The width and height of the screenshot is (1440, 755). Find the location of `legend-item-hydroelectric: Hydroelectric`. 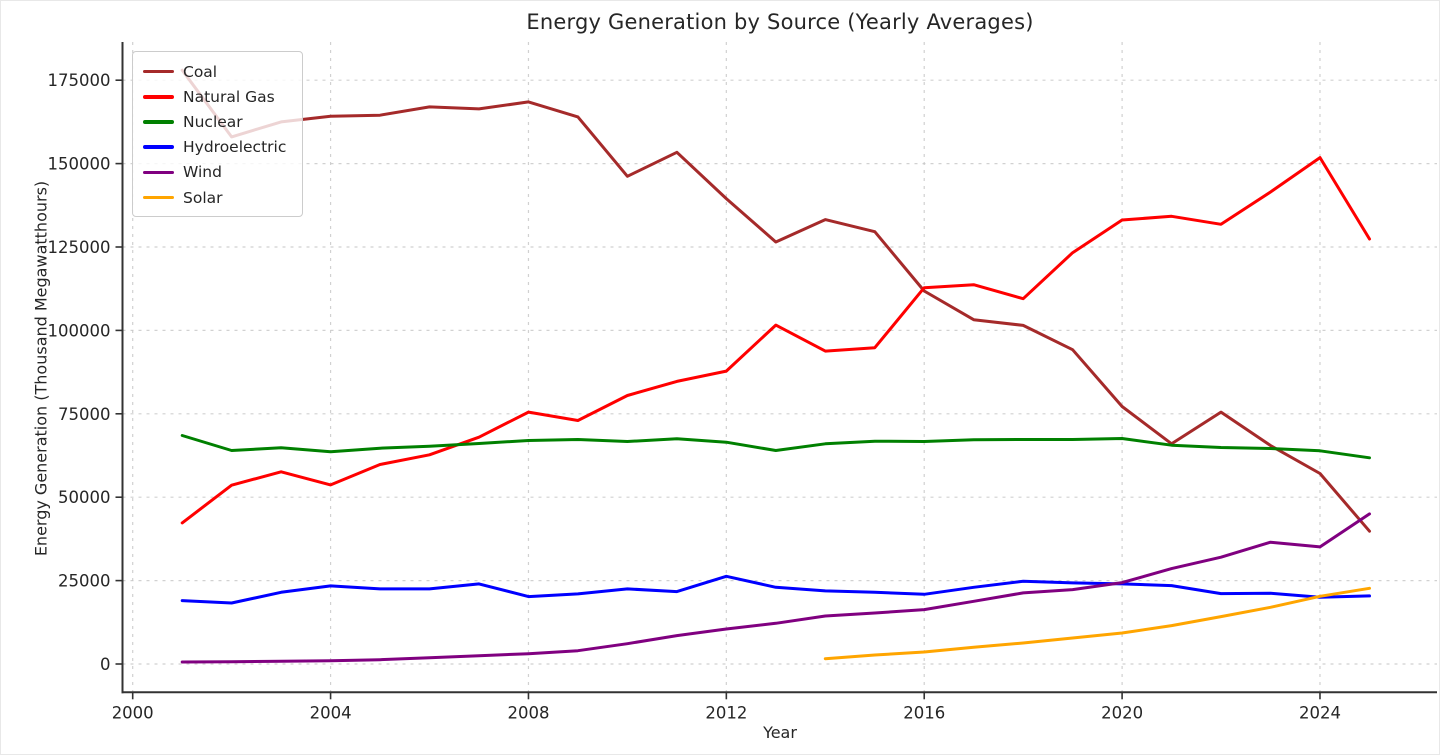

legend-item-hydroelectric: Hydroelectric is located at coordinates (217, 147).